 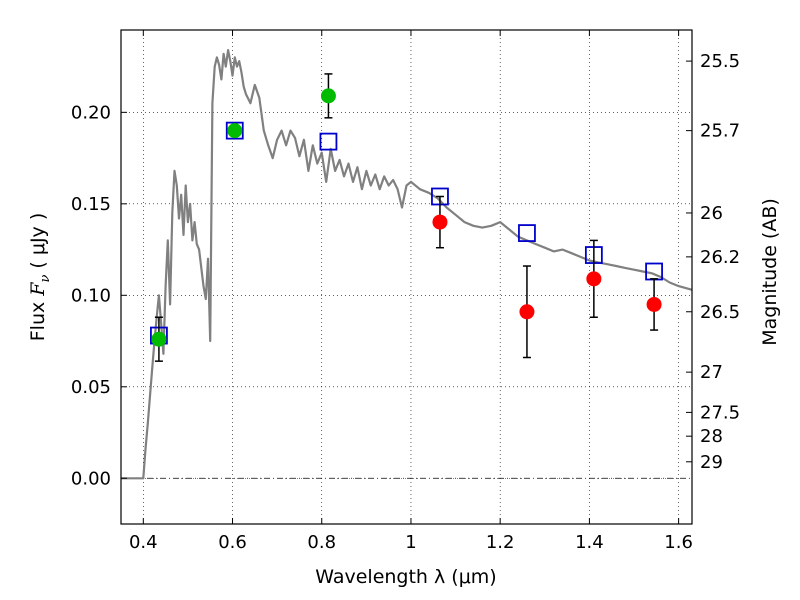 I want to click on x-tick-label: 1.4, so click(x=589, y=542).